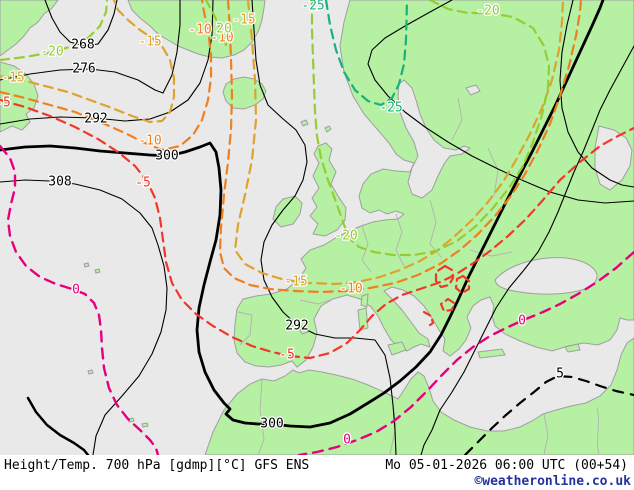 This screenshot has height=490, width=634. I want to click on temp-minus5-loop-b-line, so click(462, 284).